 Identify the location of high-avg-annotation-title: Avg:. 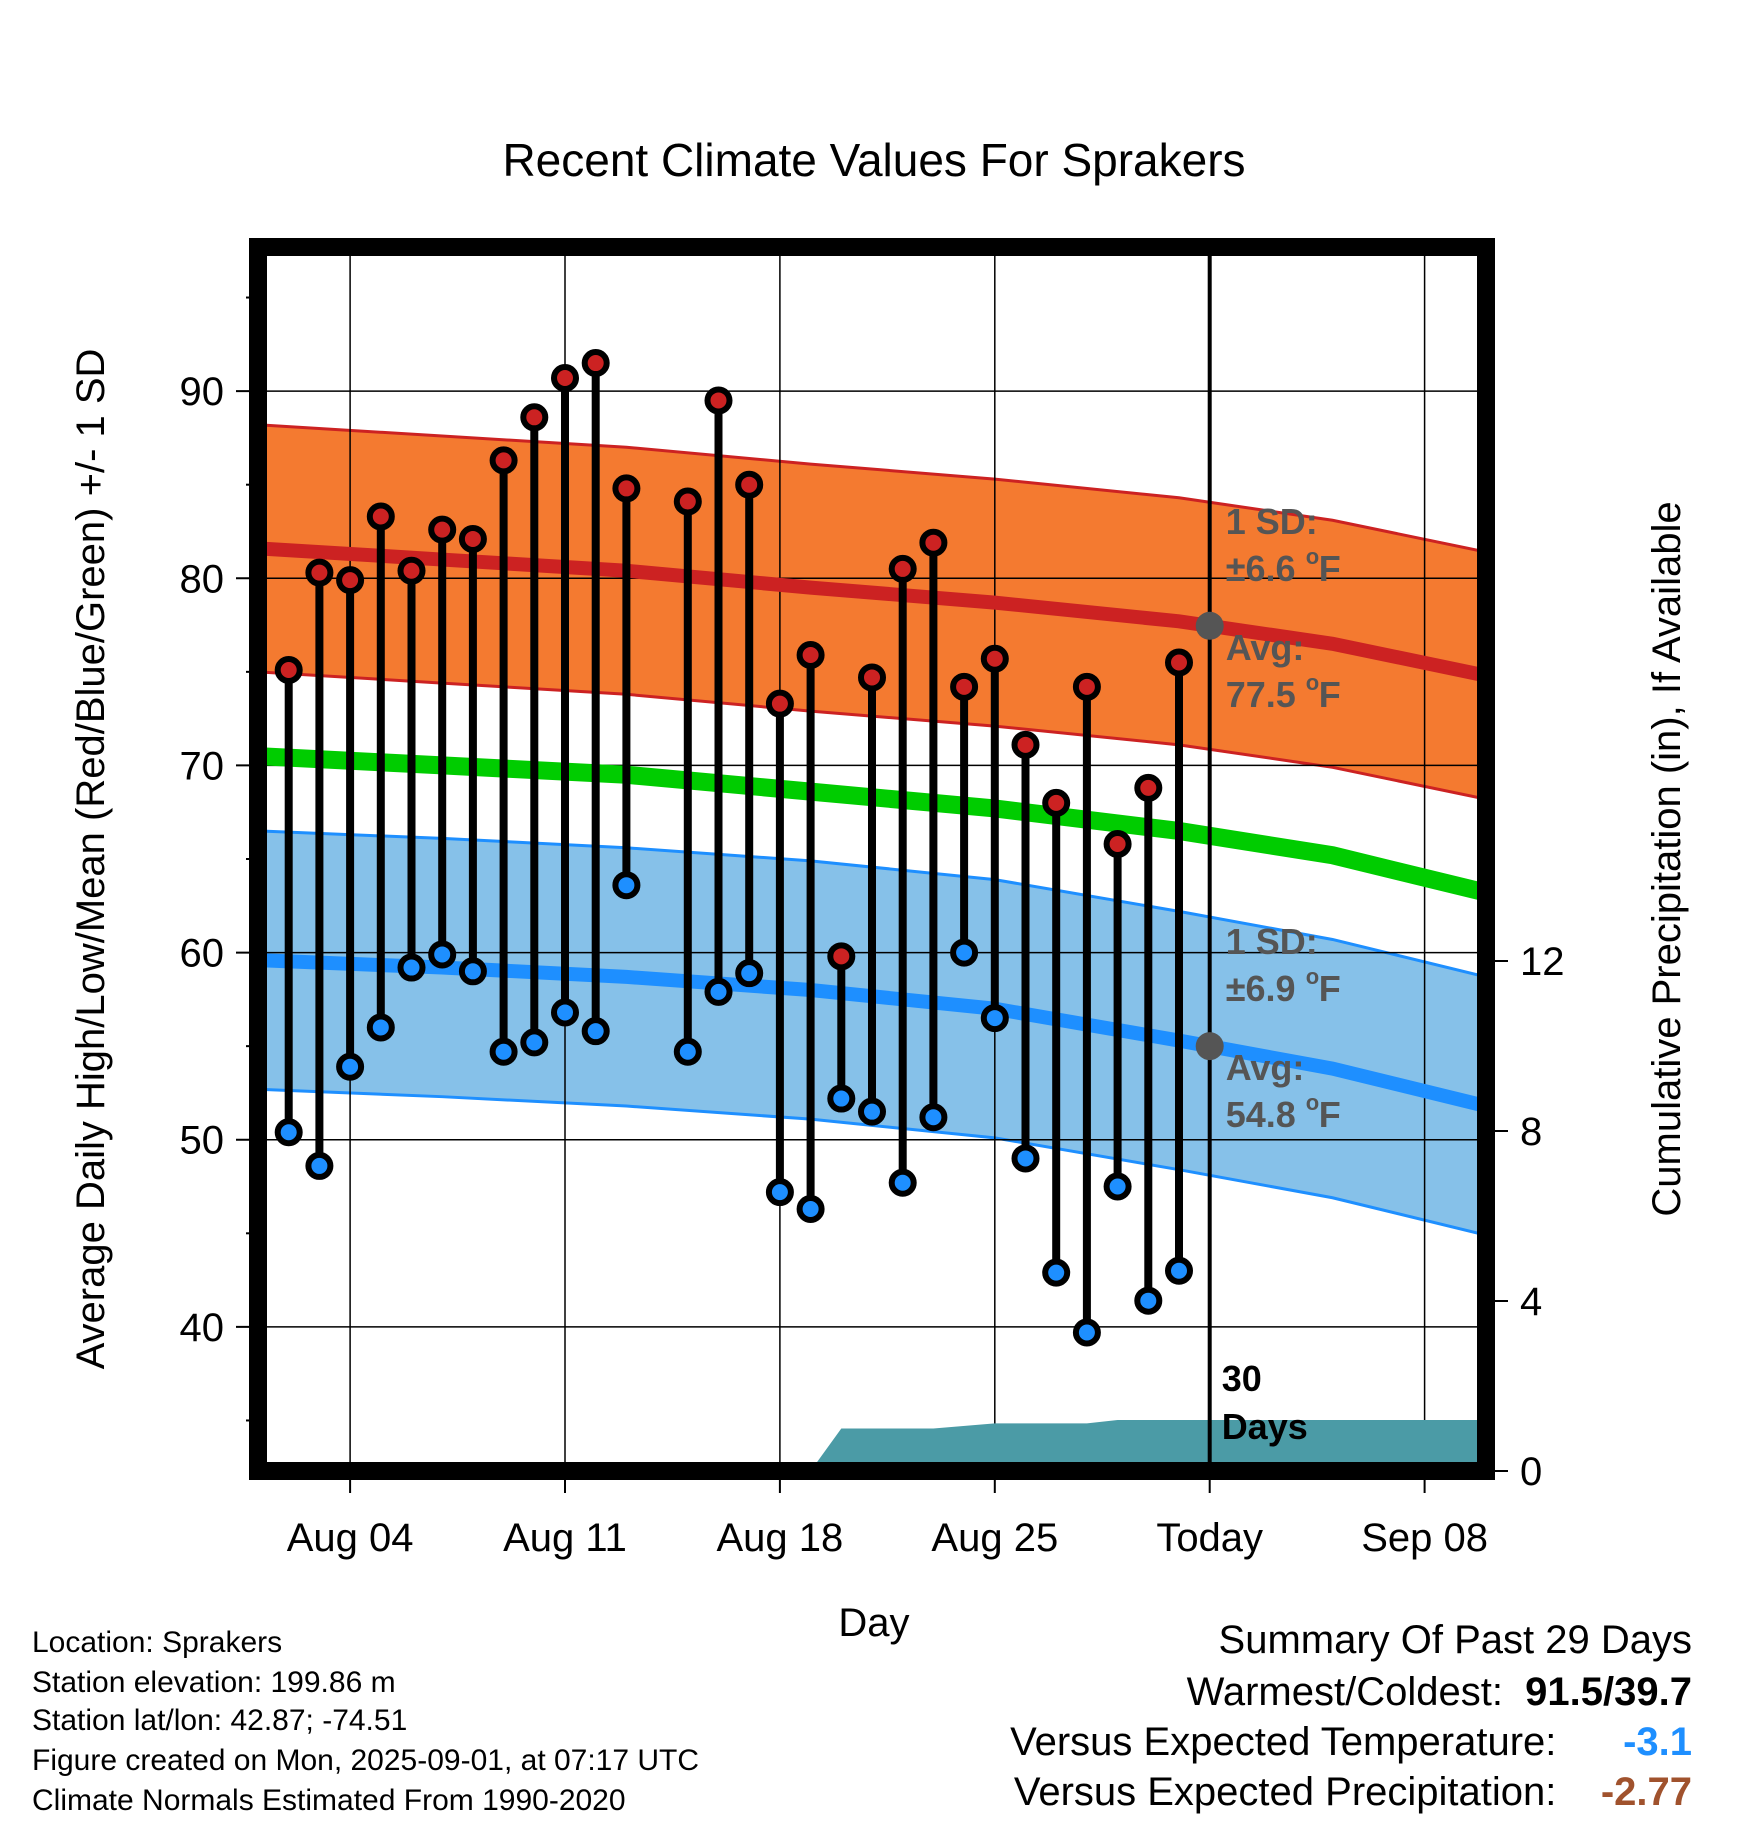
(1265, 647).